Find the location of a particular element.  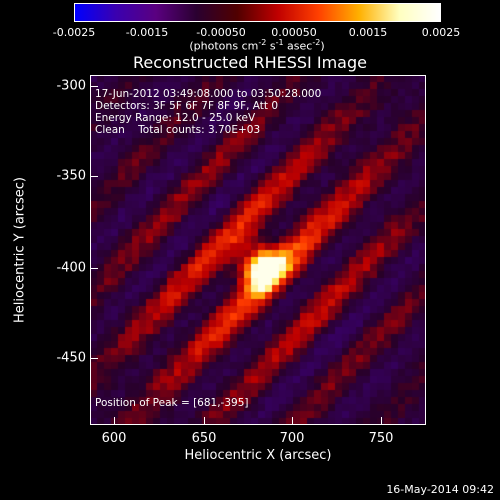

image-title: Reconstructed RHESSI Image is located at coordinates (250, 62).